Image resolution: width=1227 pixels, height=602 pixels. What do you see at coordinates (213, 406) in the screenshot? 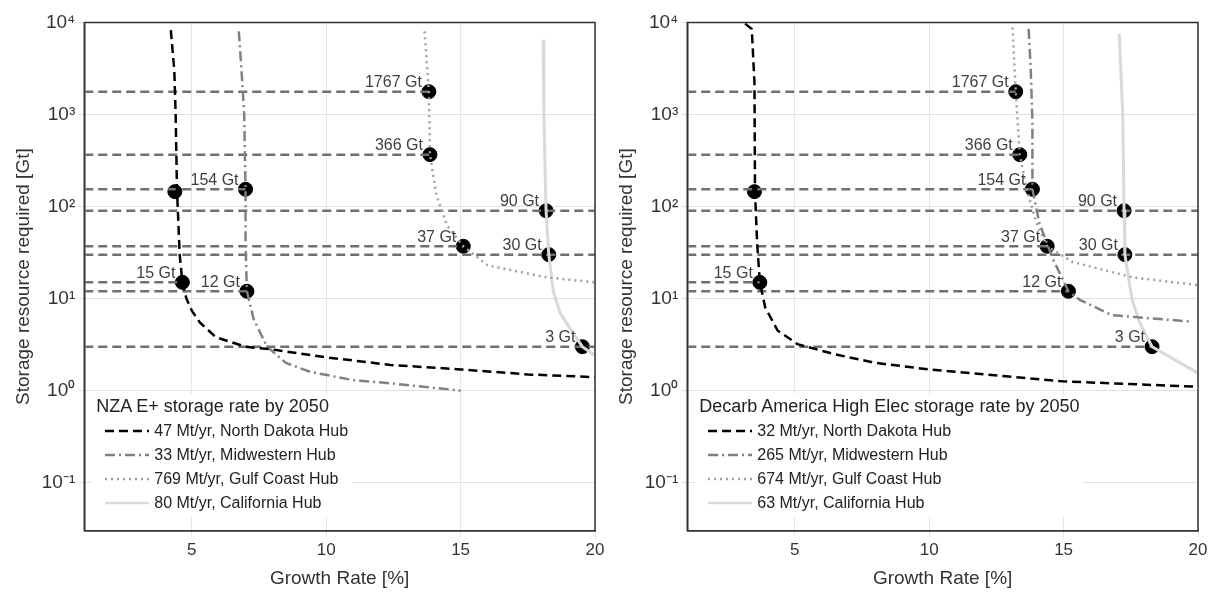
I see `legend-title: NZA E+ storage rate by 2050` at bounding box center [213, 406].